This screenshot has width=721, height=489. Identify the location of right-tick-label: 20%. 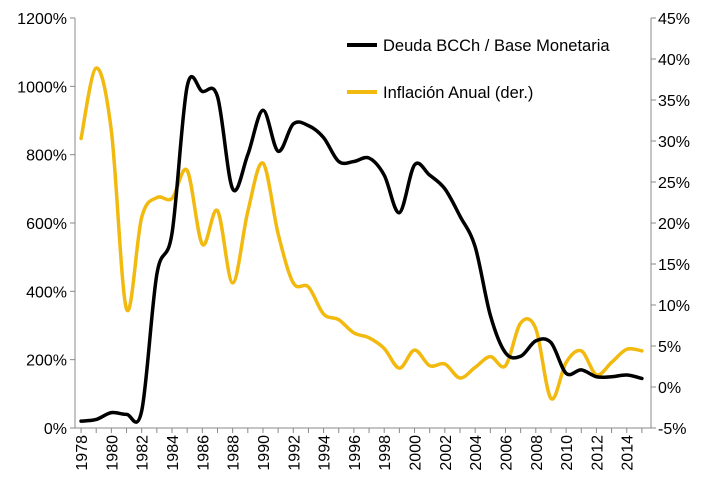
(674, 224).